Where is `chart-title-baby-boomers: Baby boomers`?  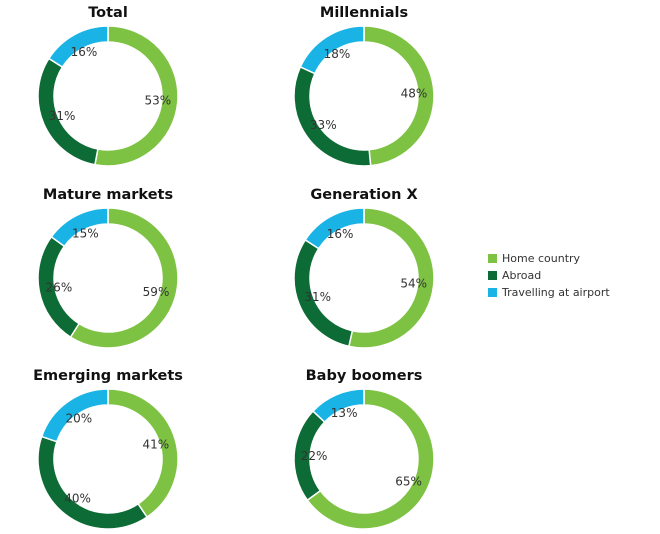 chart-title-baby-boomers: Baby boomers is located at coordinates (364, 376).